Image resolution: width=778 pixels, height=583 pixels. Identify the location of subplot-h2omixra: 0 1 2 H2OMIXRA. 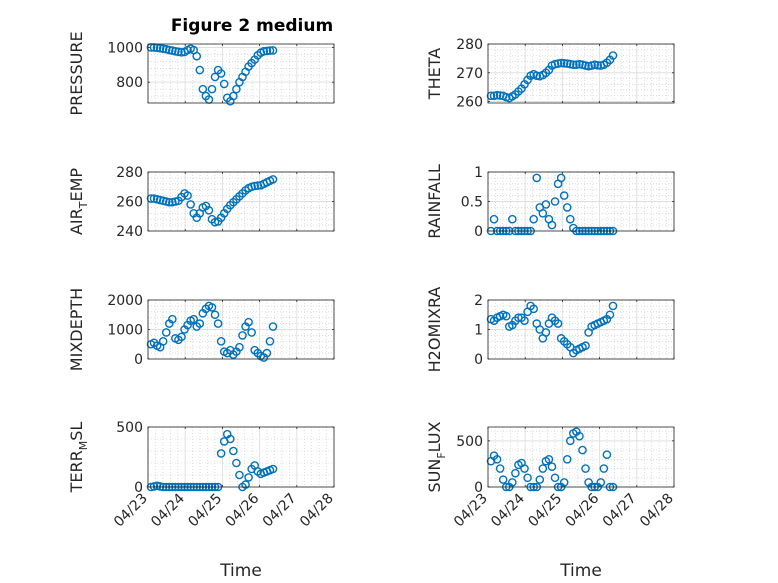
(550, 329).